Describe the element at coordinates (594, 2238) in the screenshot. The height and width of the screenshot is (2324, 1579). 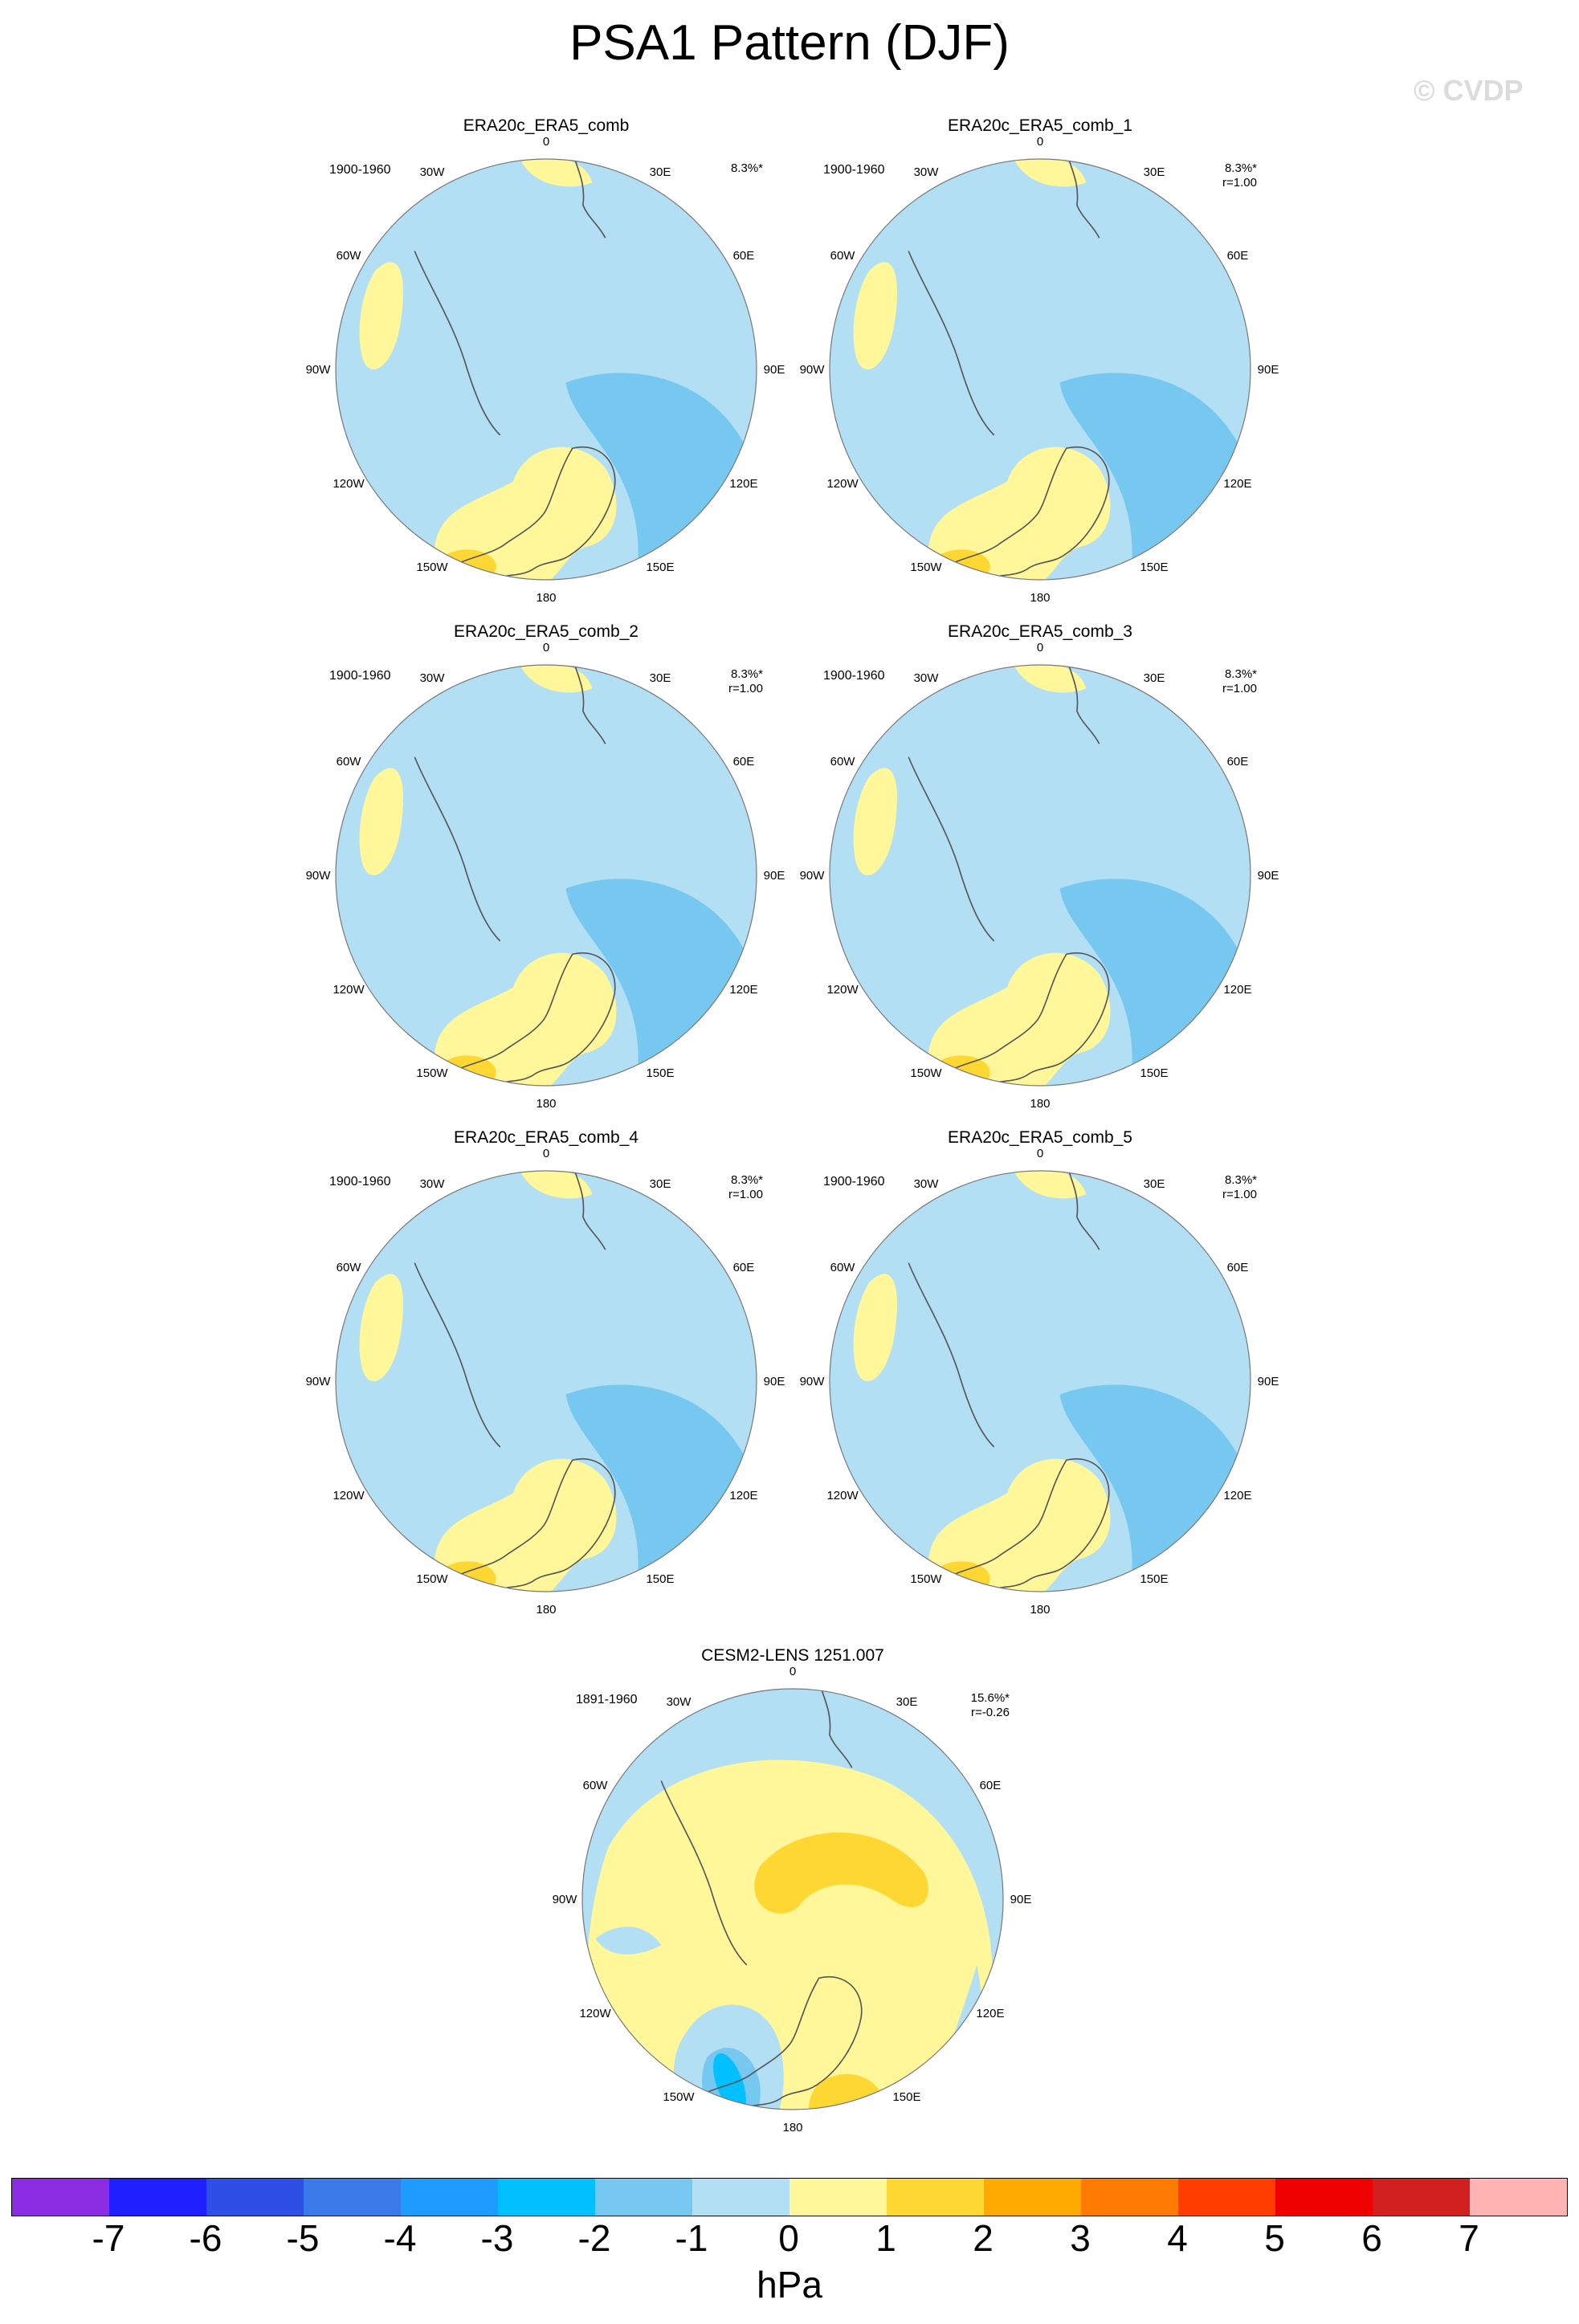
I see `colorbar-tick-label: -2` at that location.